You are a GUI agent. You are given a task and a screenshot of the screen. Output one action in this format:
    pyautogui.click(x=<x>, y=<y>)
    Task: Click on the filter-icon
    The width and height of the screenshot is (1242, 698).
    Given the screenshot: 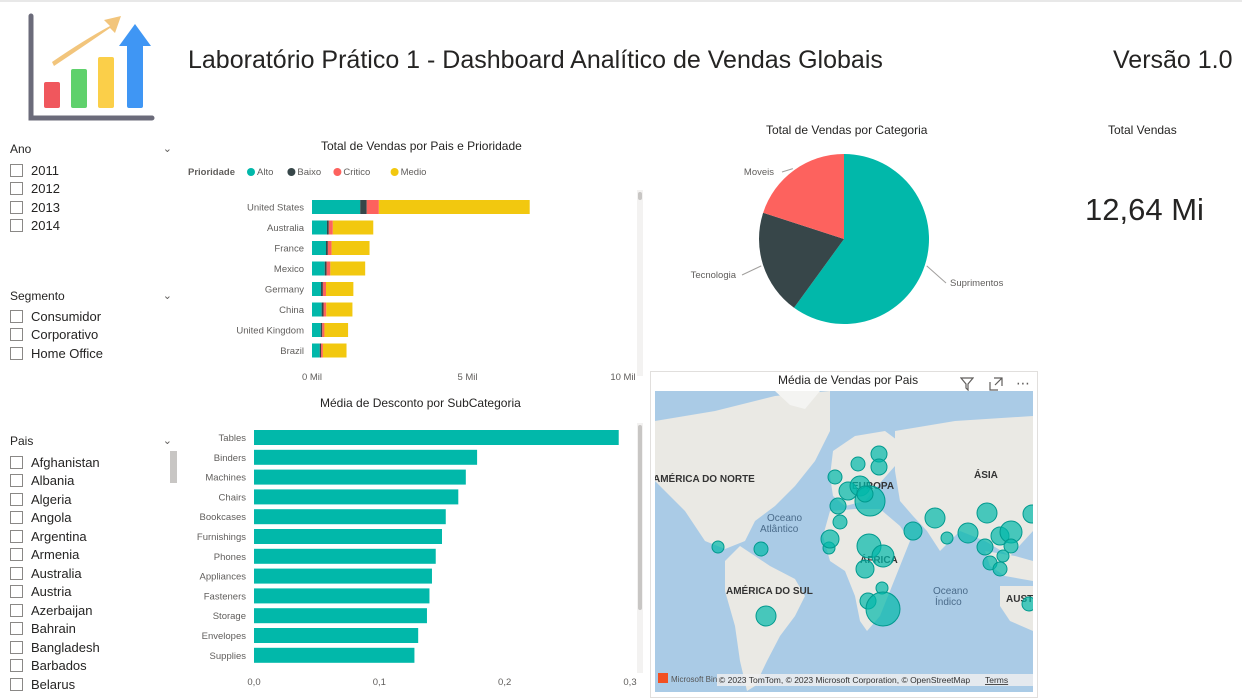 What is the action you would take?
    pyautogui.click(x=967, y=384)
    